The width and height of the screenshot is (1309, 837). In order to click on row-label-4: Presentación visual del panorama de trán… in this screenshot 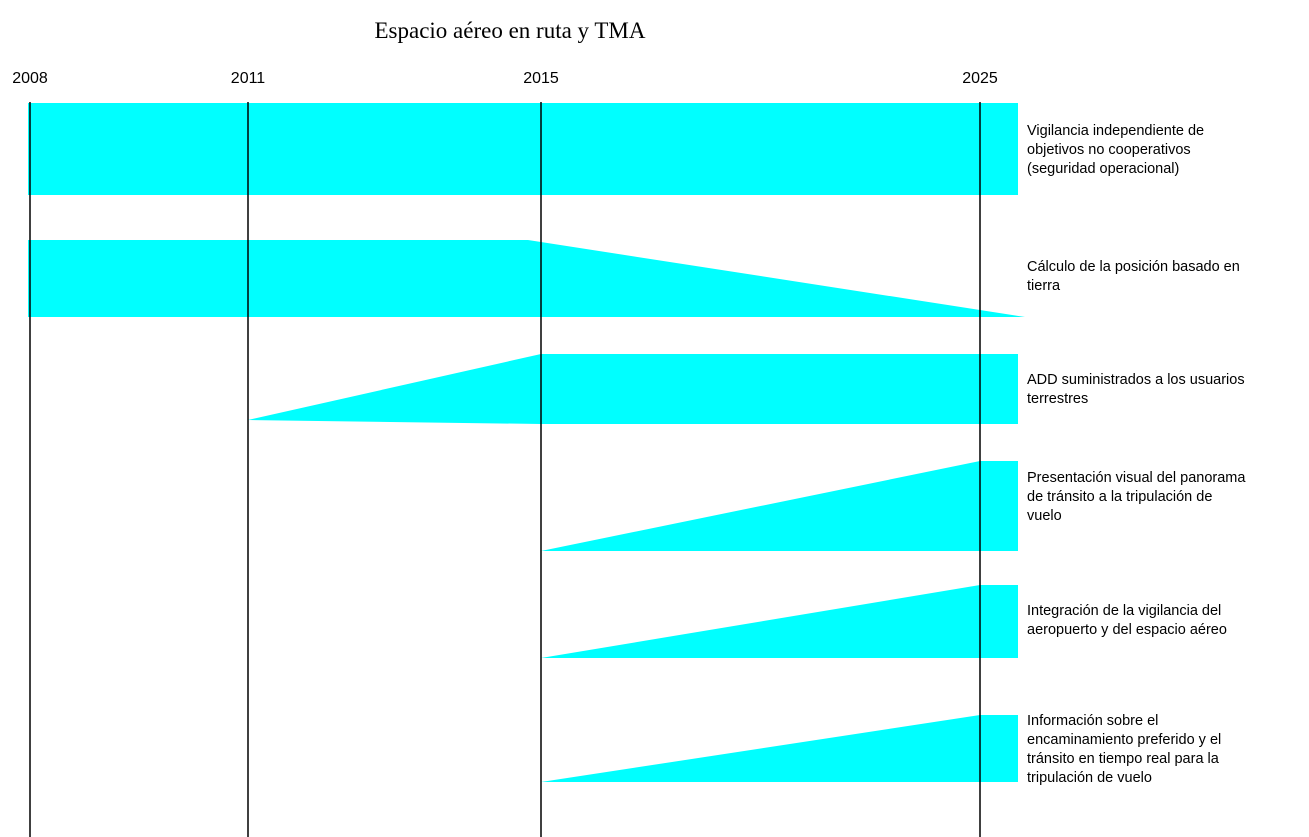, I will do `click(1136, 497)`.